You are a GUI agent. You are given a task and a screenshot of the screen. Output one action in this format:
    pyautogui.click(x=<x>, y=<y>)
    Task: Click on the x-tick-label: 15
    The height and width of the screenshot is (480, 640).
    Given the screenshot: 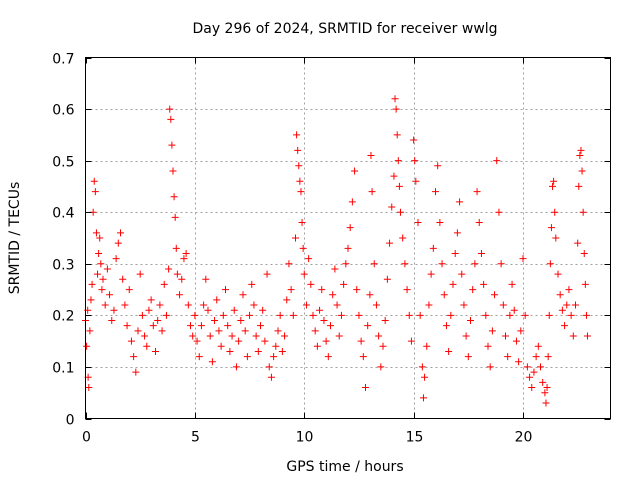 What is the action you would take?
    pyautogui.click(x=415, y=438)
    